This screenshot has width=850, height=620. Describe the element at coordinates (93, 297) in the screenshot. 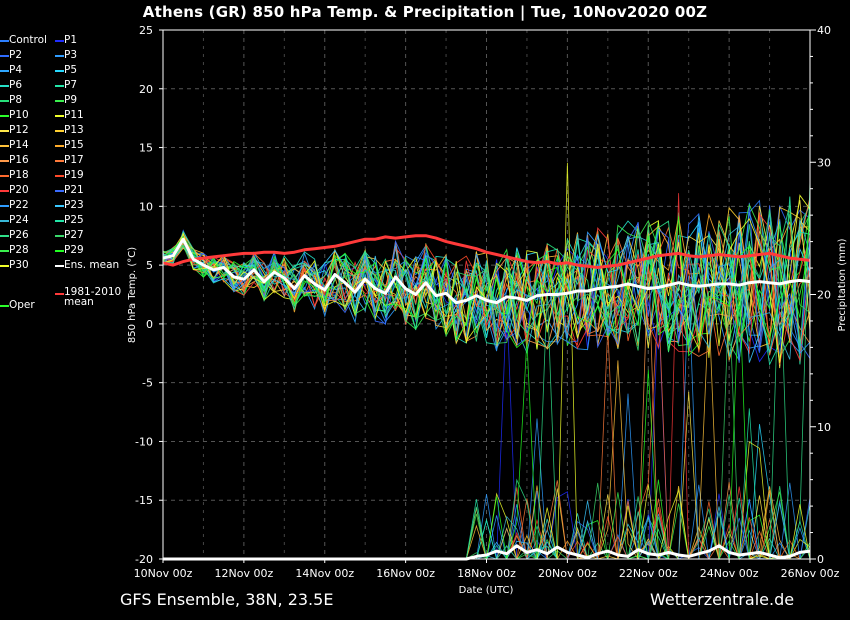

I see `legend-label: 1981-2010 mean` at that location.